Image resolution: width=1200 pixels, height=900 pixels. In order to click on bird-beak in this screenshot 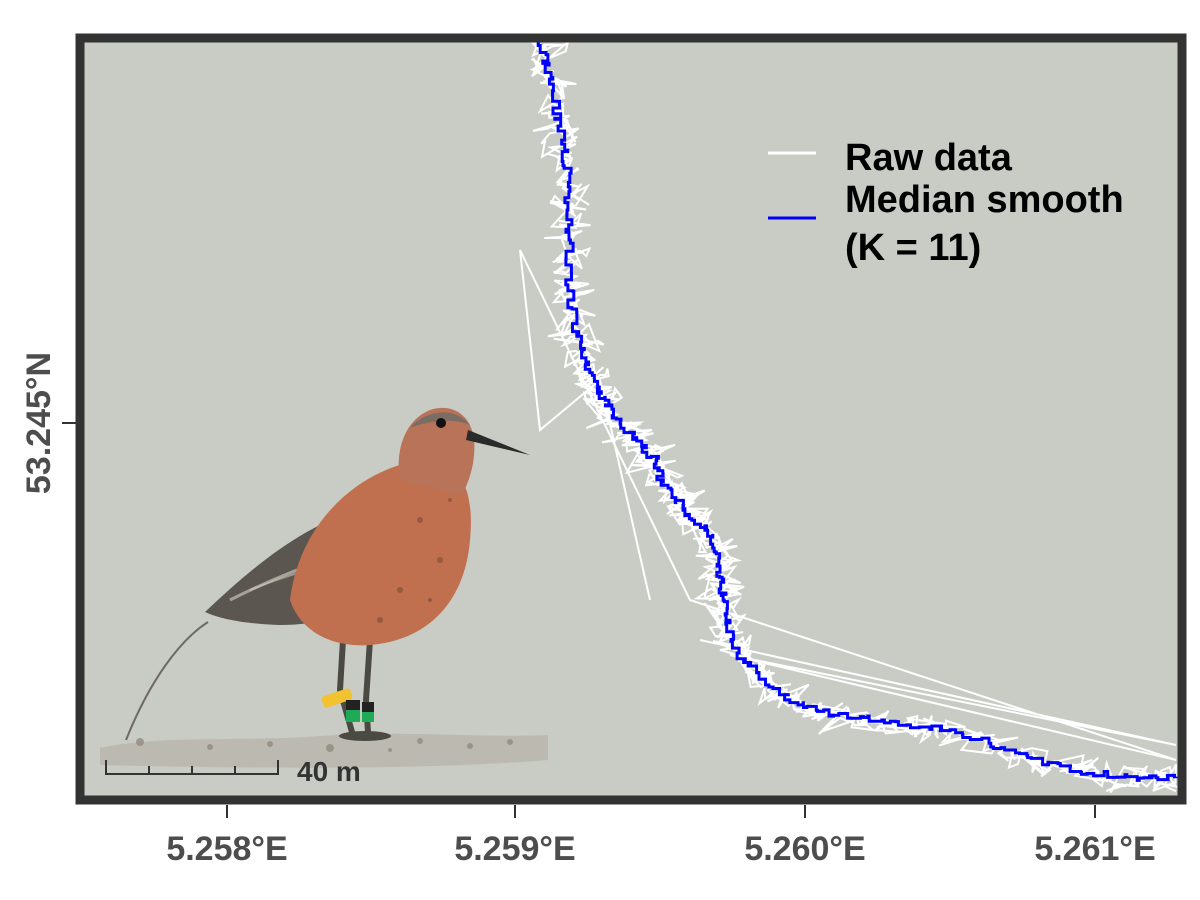, I will do `click(498, 442)`.